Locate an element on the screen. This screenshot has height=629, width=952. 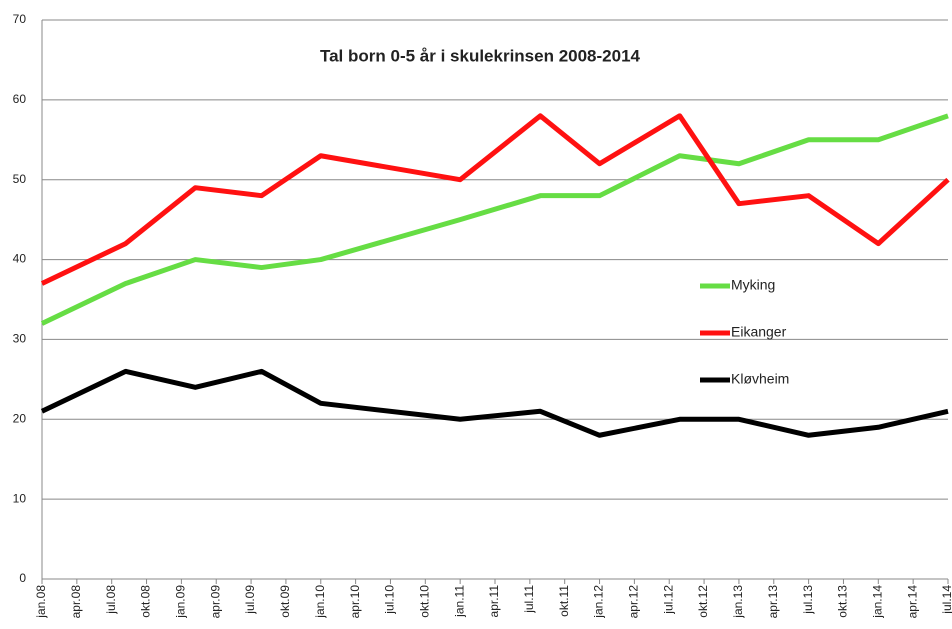
x-tick-label: okt.13 is located at coordinates (843, 601).